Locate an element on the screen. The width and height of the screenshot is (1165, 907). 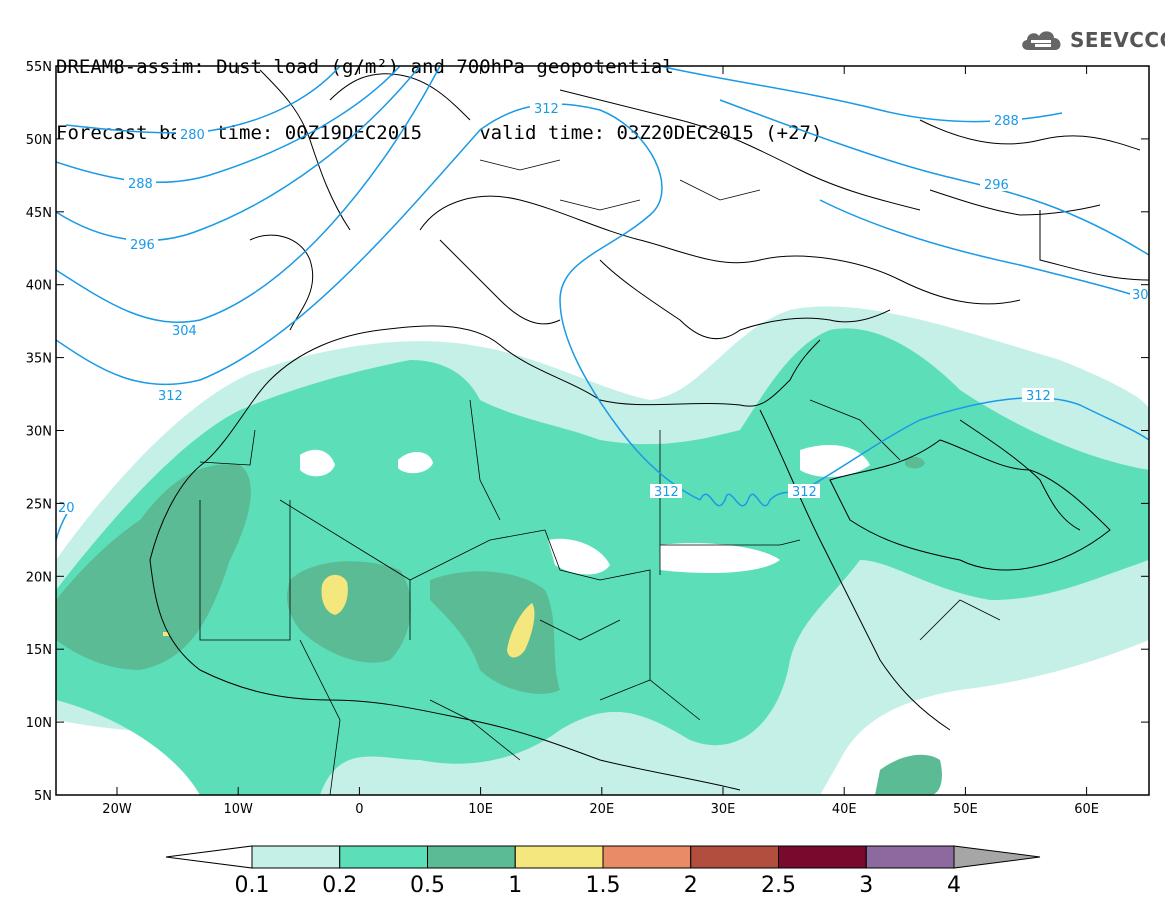
lat-tick-label: 15N is located at coordinates (39, 650).